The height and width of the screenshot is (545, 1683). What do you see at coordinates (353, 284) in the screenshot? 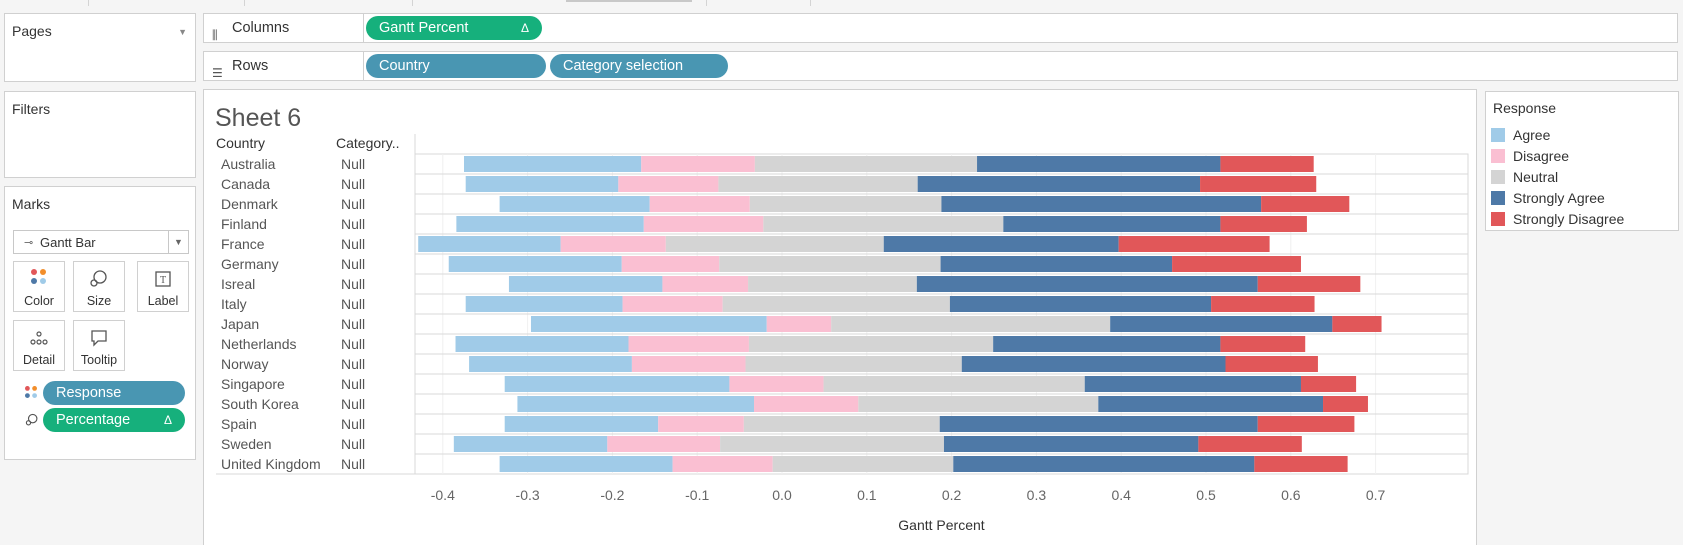
I see `row-label-category: Null` at bounding box center [353, 284].